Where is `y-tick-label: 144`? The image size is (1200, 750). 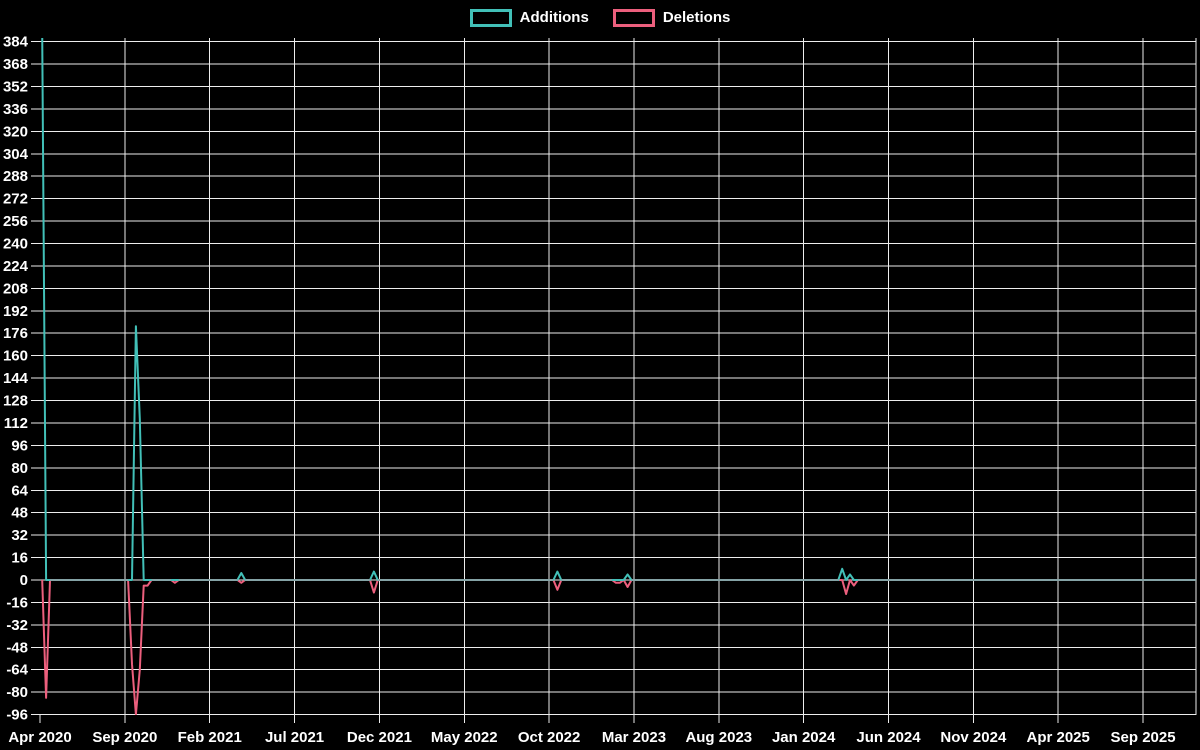
y-tick-label: 144 is located at coordinates (16, 378).